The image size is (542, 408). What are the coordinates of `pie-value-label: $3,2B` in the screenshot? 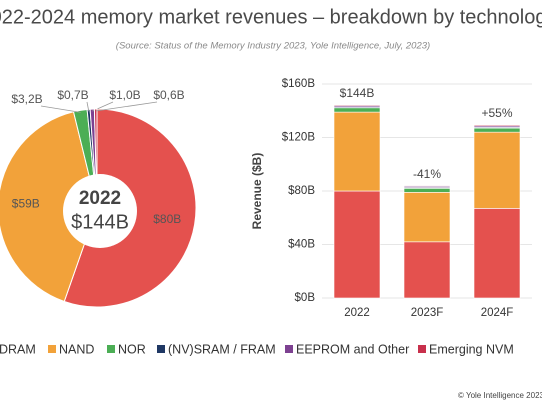 It's located at (26, 99).